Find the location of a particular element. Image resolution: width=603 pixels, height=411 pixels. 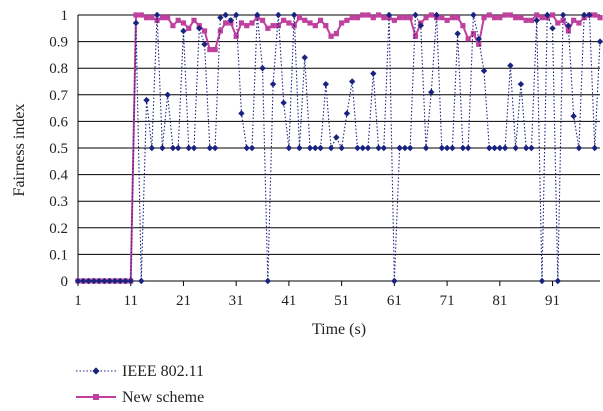

x-tick-label: 71 is located at coordinates (447, 301).